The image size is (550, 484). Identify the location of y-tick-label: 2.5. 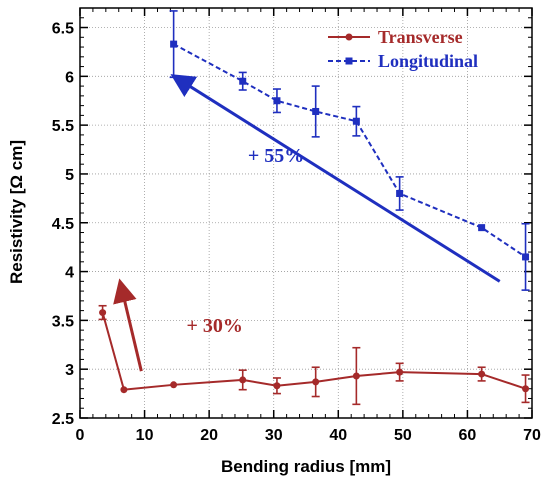
(63, 419).